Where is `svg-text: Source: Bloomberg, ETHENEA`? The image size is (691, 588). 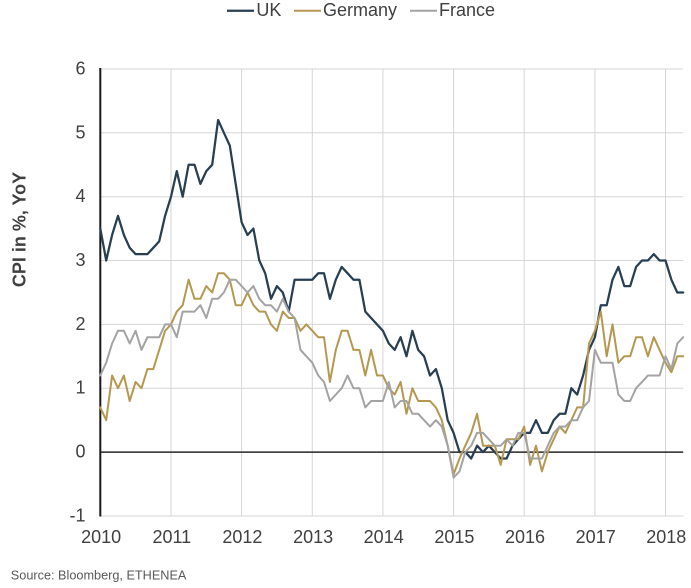 svg-text: Source: Bloomberg, ETHENEA is located at coordinates (99, 576).